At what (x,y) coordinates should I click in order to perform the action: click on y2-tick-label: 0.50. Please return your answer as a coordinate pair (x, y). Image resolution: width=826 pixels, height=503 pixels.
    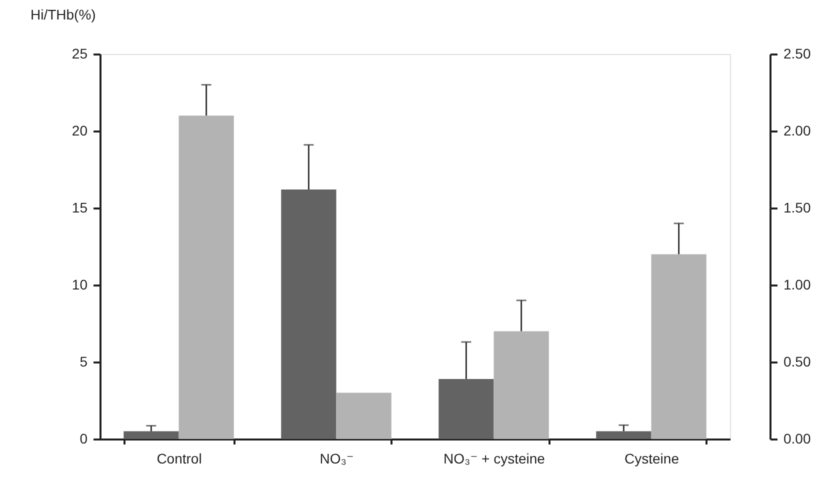
    Looking at the image, I should click on (797, 362).